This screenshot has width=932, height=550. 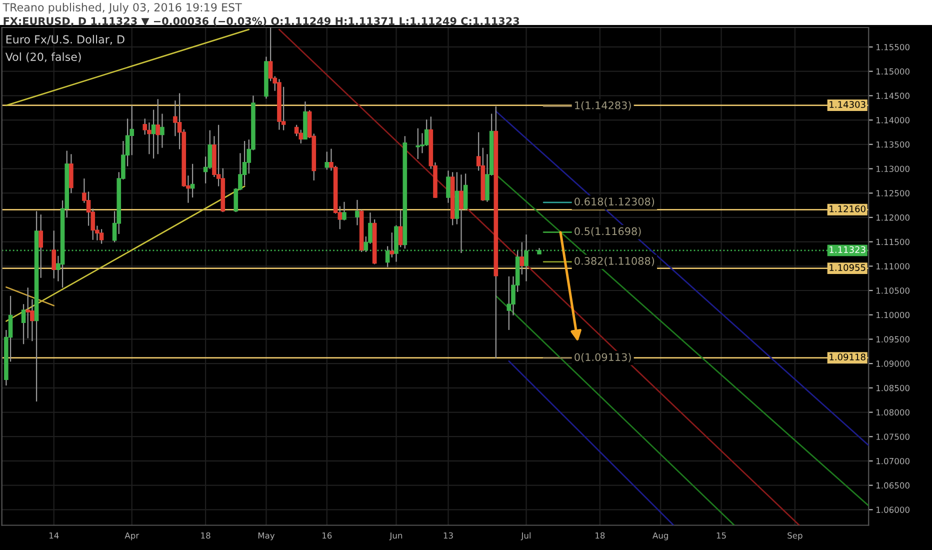 I want to click on chart-title: TReano published, July 03, 2016 19:19 EST, so click(x=122, y=8).